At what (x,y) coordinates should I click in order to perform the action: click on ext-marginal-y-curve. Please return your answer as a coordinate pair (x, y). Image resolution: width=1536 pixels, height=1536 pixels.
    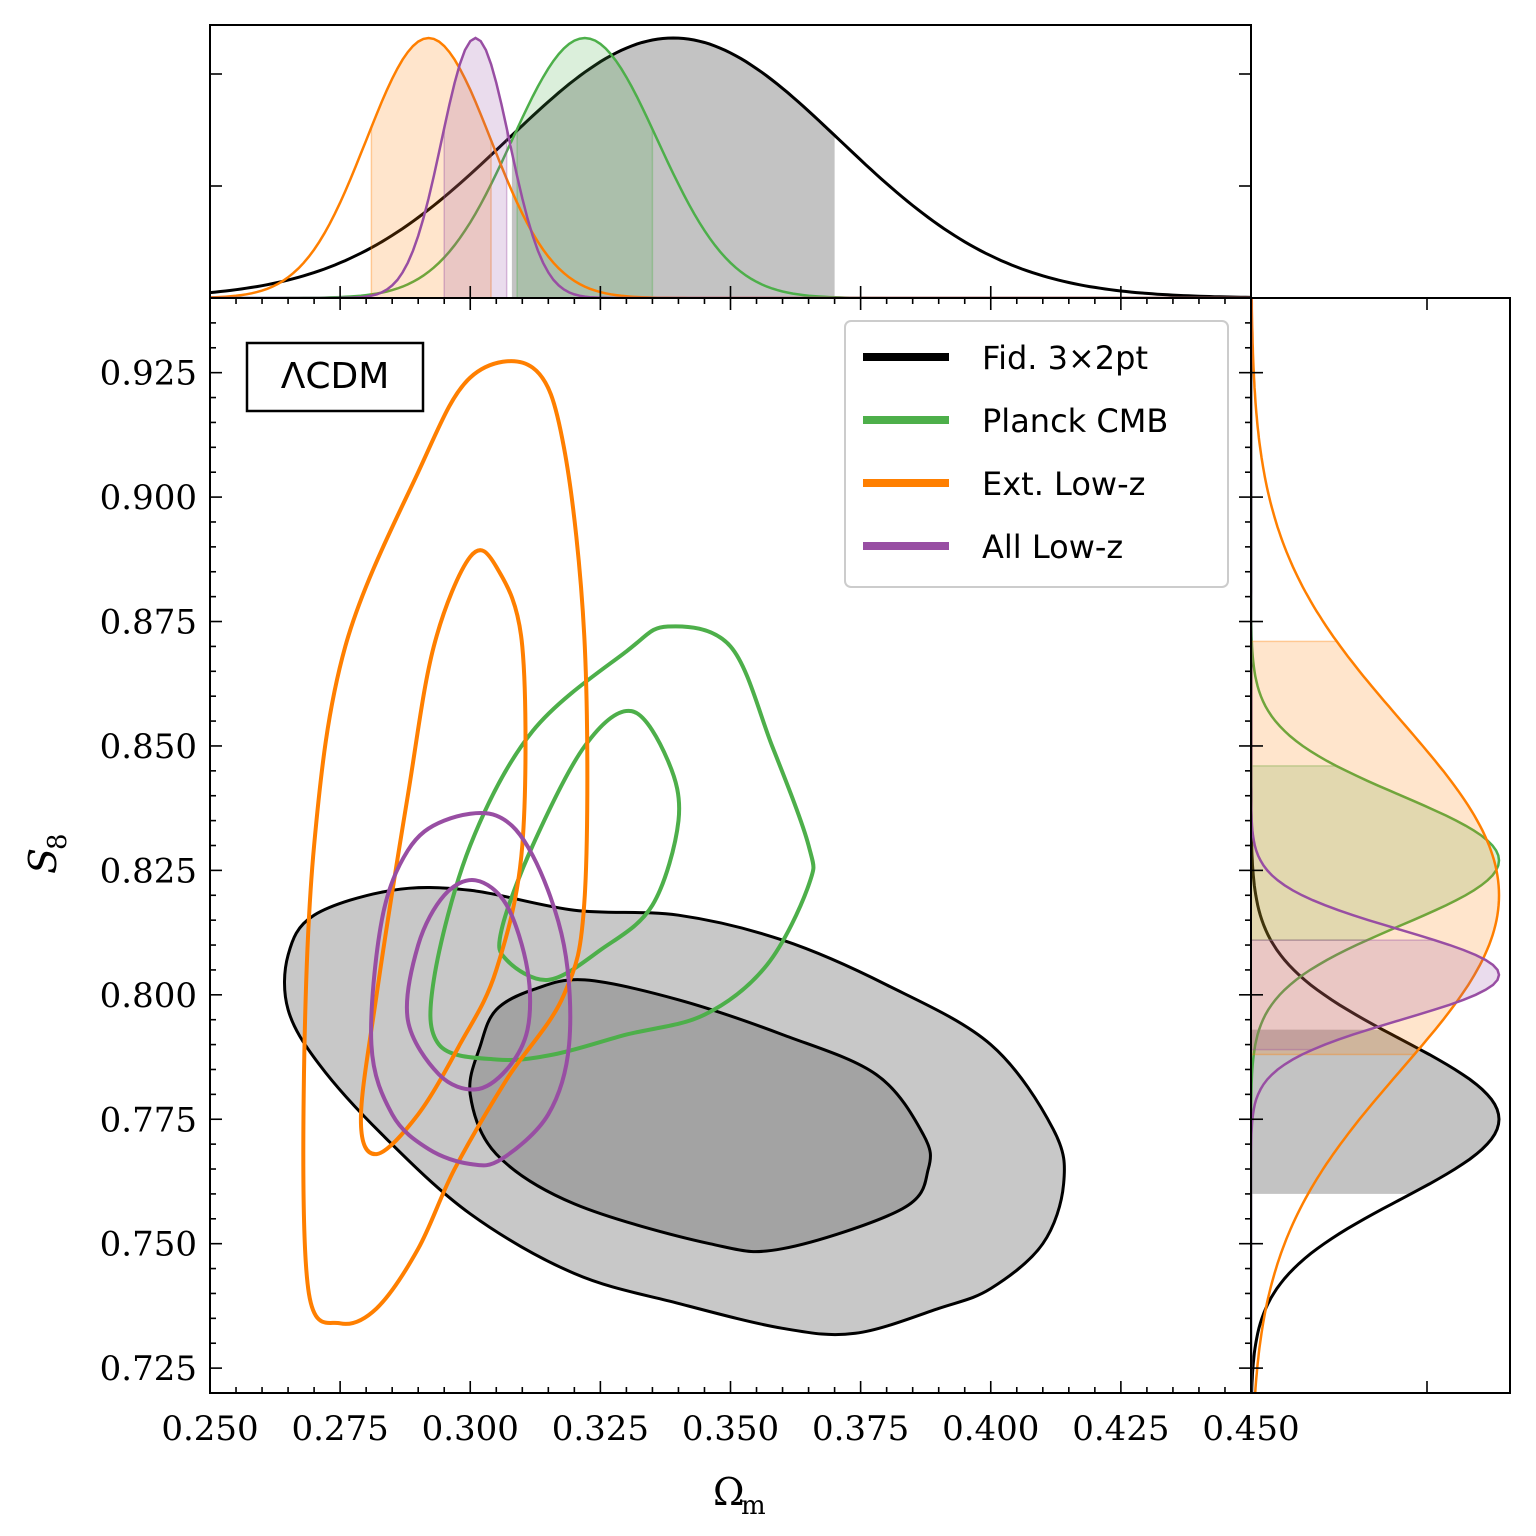
    Looking at the image, I should click on (1376, 845).